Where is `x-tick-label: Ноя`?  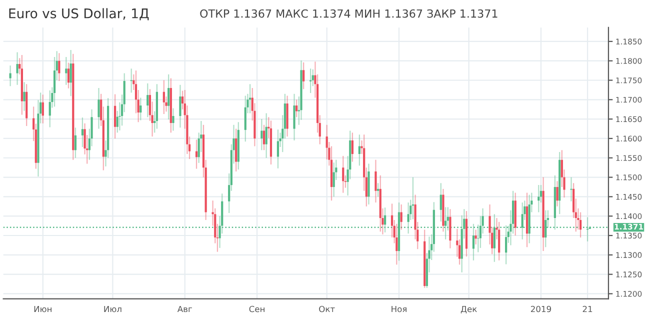
x-tick-label: Ноя is located at coordinates (399, 309).